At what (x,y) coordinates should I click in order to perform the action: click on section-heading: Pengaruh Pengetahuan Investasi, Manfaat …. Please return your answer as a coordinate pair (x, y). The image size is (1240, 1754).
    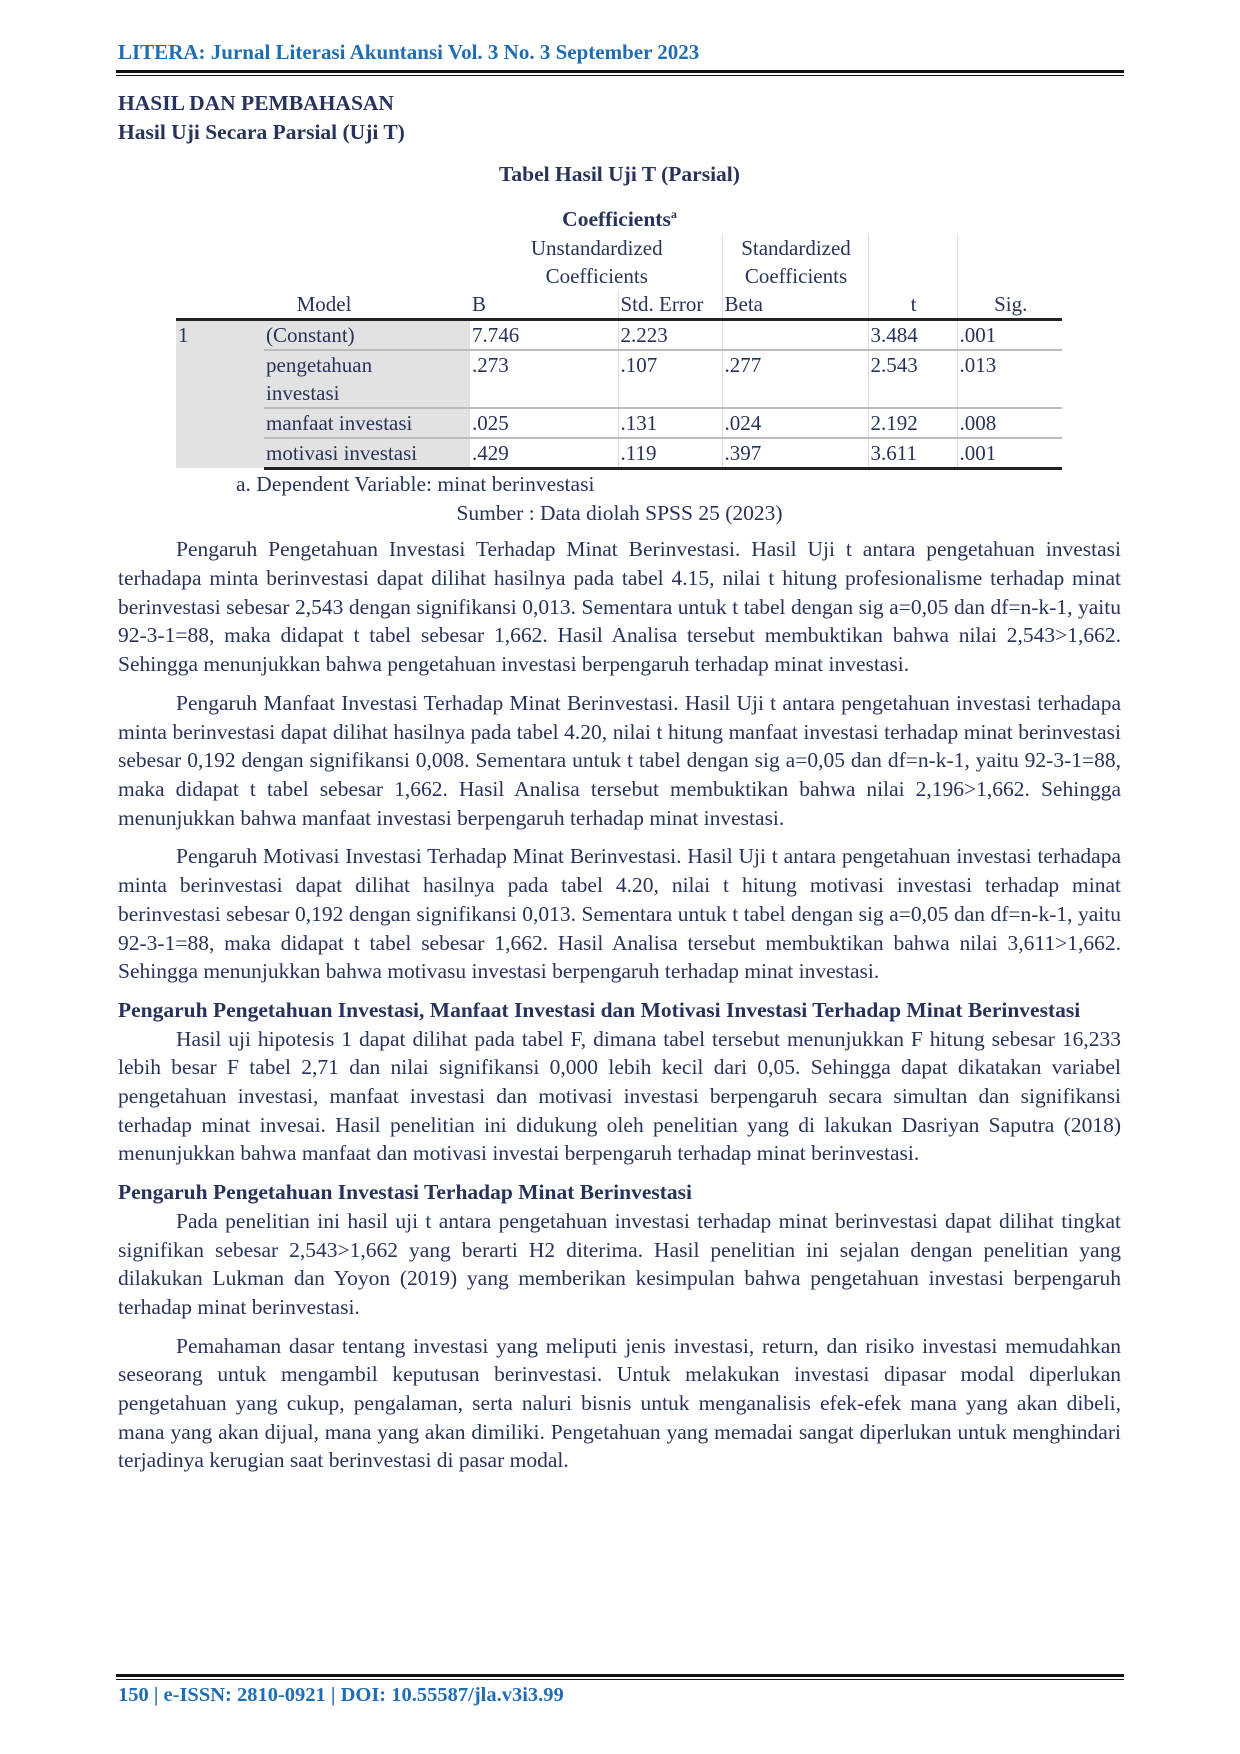
    Looking at the image, I should click on (599, 1009).